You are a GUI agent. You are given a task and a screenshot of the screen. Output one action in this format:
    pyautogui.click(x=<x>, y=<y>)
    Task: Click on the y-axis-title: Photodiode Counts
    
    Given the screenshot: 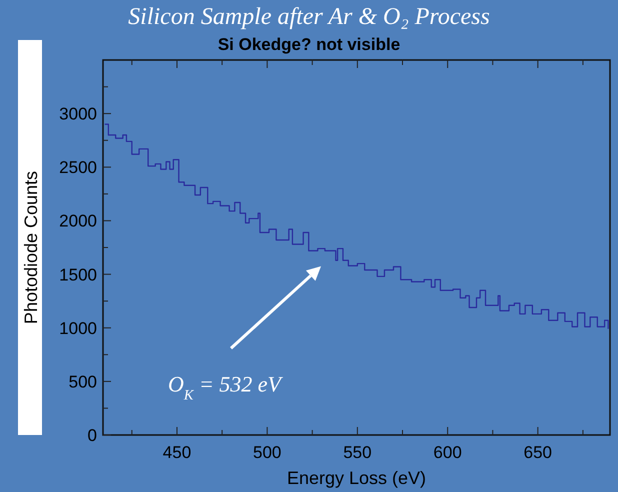 What is the action you would take?
    pyautogui.click(x=31, y=247)
    